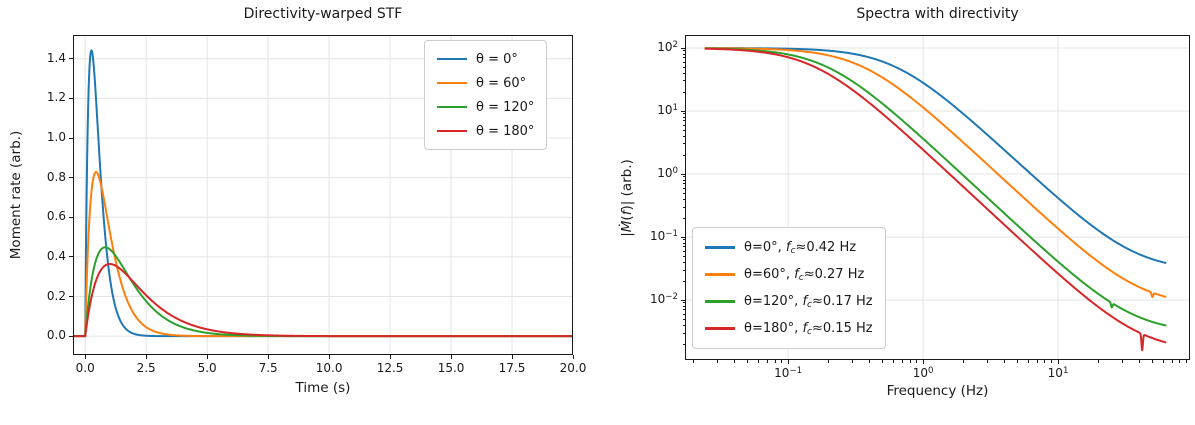 The width and height of the screenshot is (1195, 425). Describe the element at coordinates (769, 274) in the screenshot. I see `text-run: θ=60°,` at that location.